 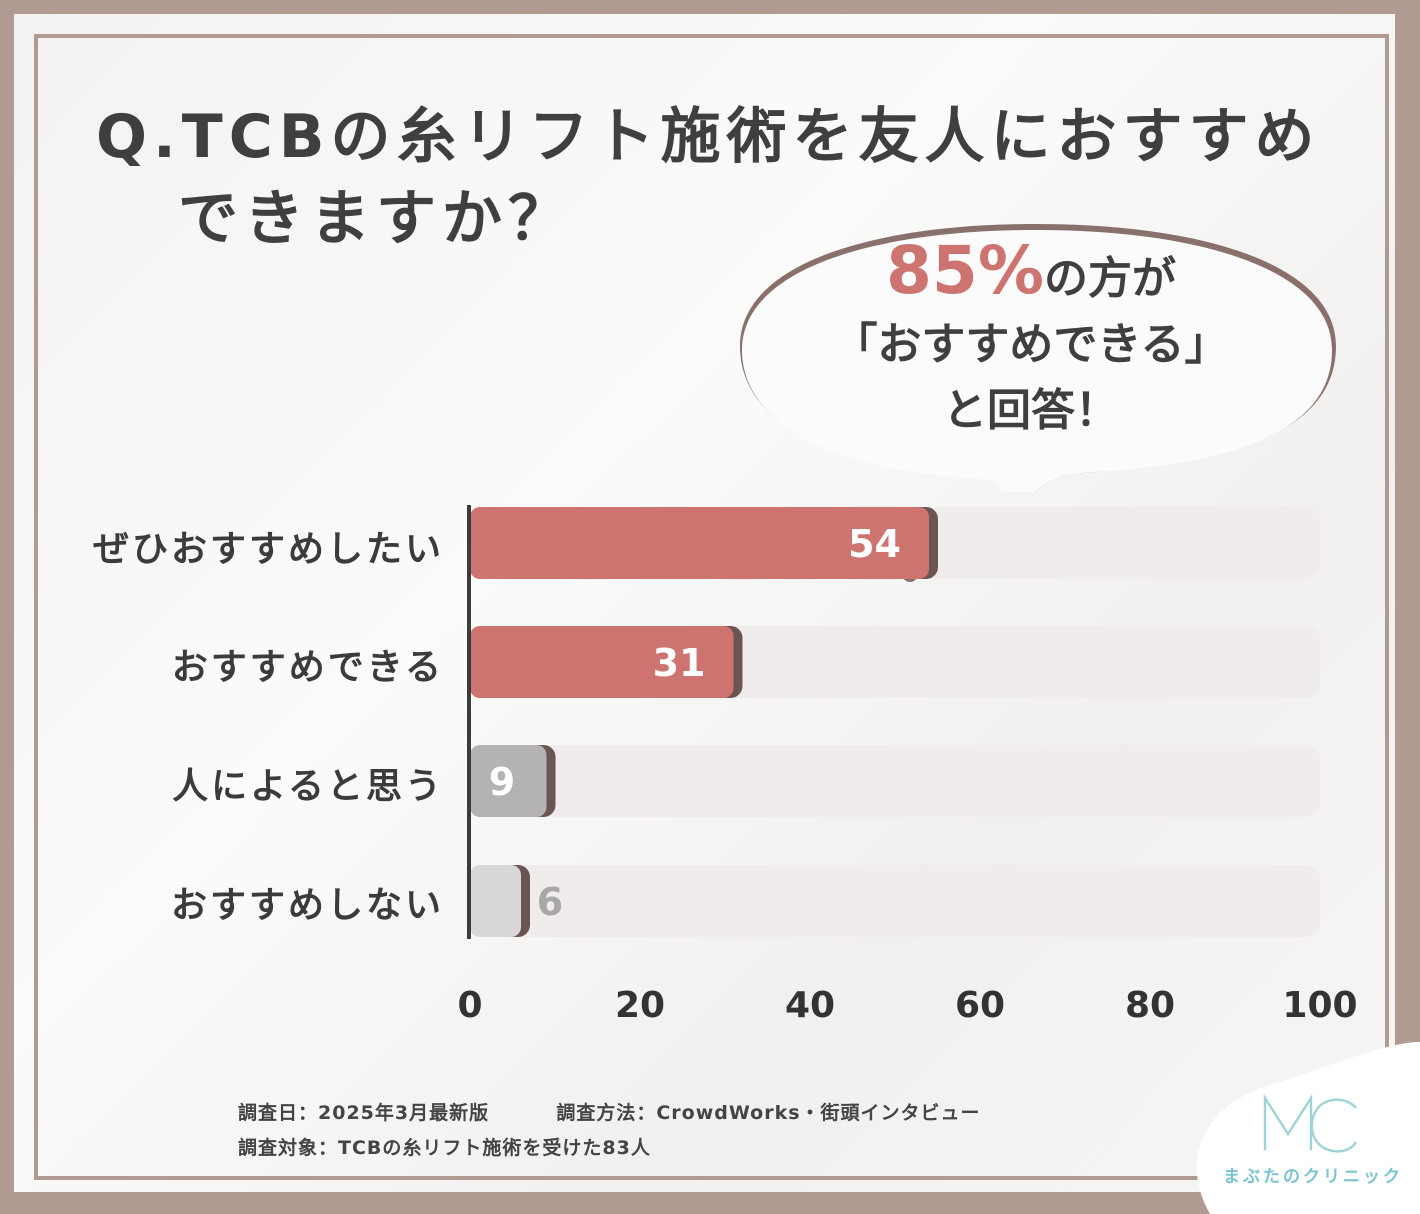 What do you see at coordinates (810, 1005) in the screenshot?
I see `x-tick-label: 40` at bounding box center [810, 1005].